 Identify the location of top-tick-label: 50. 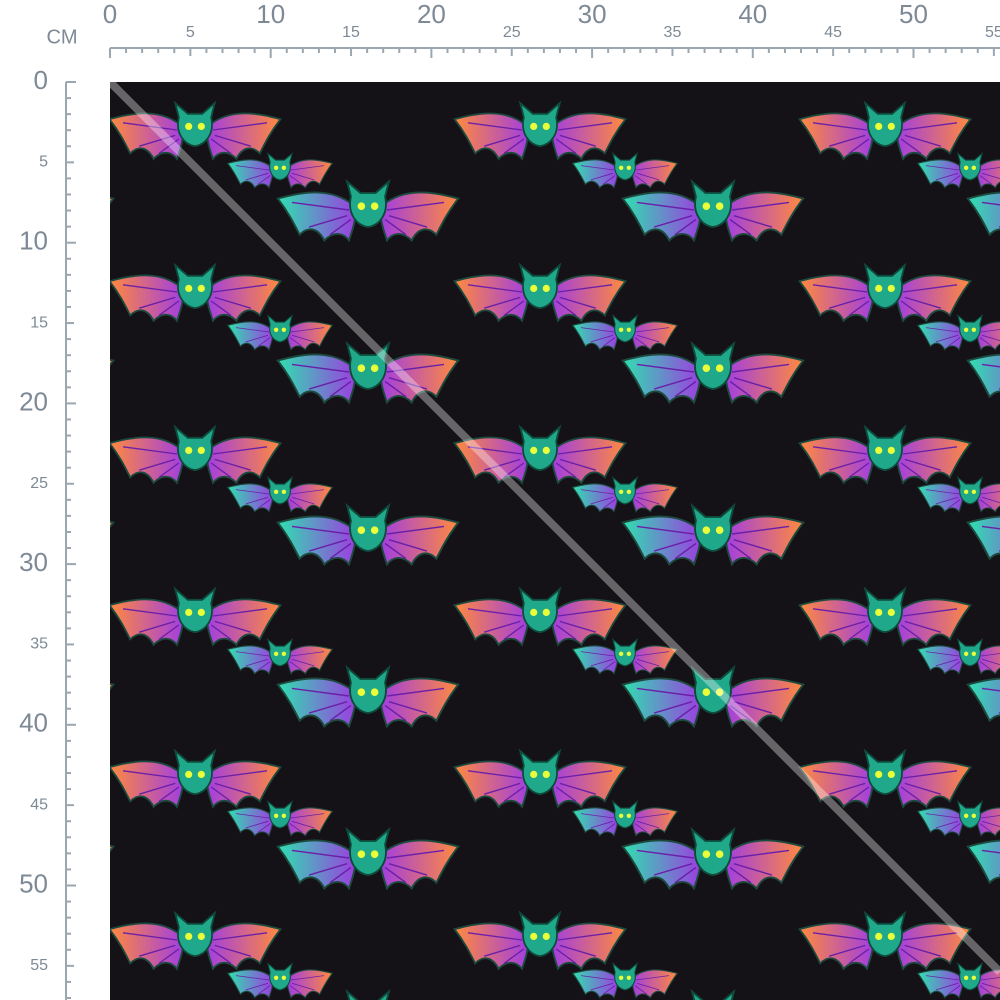
(913, 14).